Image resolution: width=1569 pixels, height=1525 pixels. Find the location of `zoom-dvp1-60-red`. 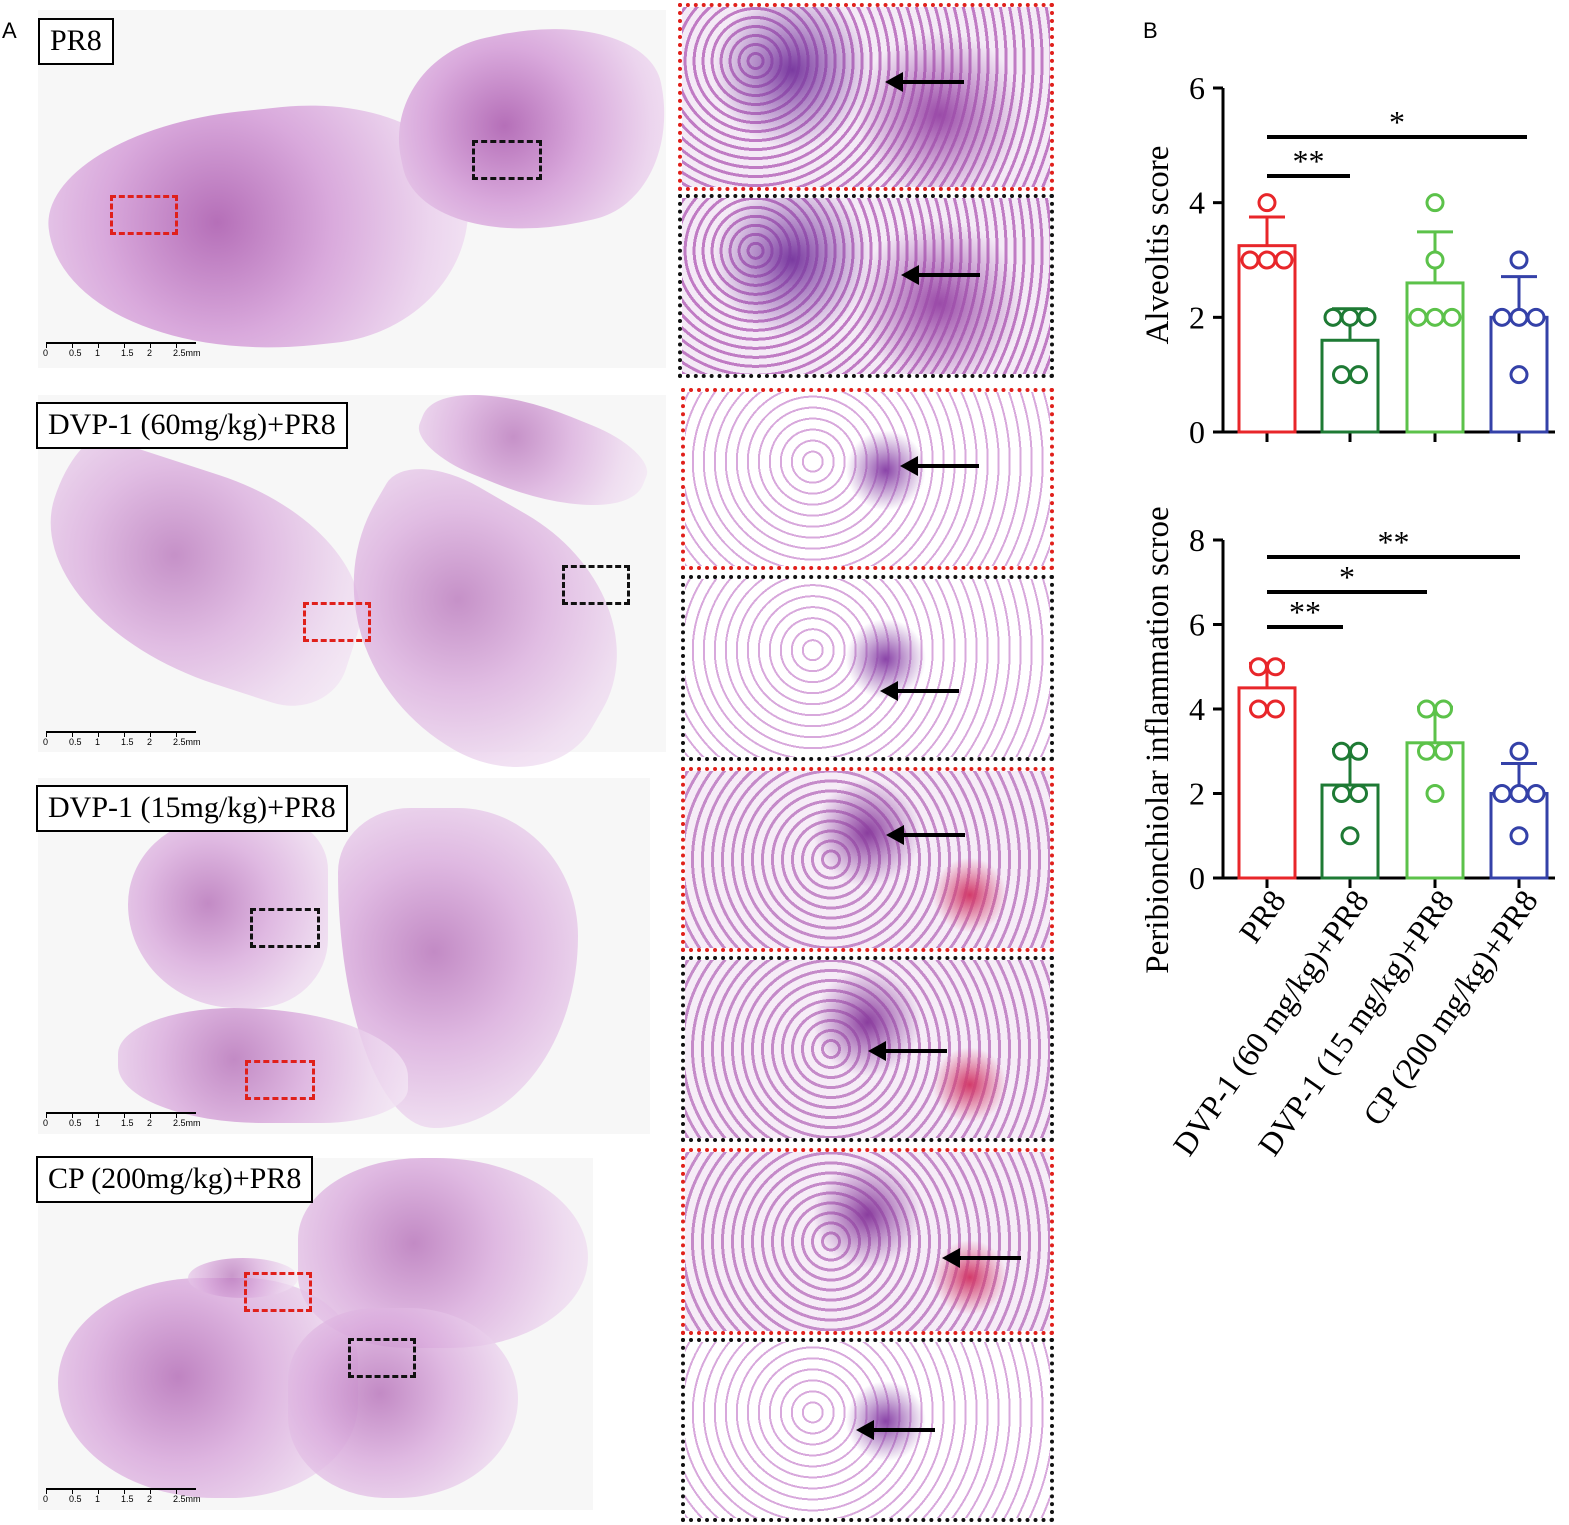

zoom-dvp1-60-red is located at coordinates (867, 479).